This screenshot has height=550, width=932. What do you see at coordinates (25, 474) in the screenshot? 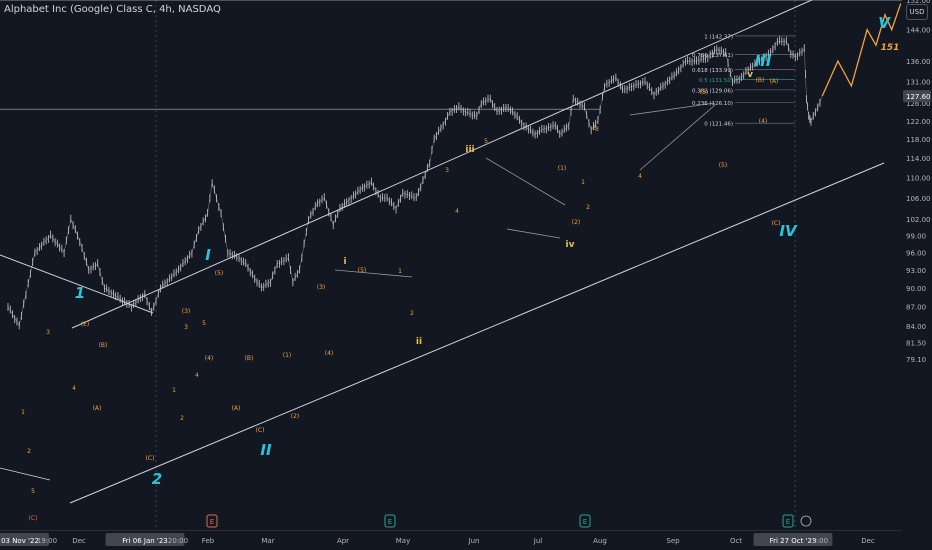
I see `trend-line` at bounding box center [25, 474].